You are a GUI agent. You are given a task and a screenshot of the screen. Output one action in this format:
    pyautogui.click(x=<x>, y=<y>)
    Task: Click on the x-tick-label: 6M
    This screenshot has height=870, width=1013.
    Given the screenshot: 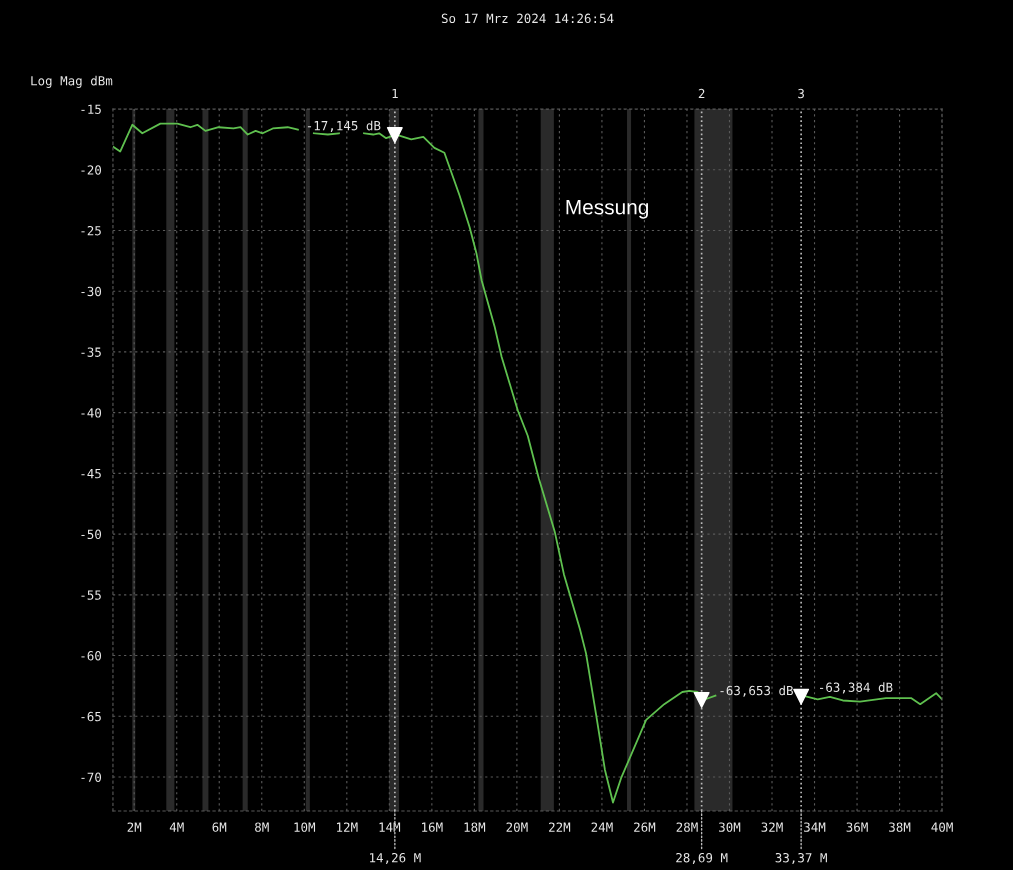 What is the action you would take?
    pyautogui.click(x=219, y=827)
    